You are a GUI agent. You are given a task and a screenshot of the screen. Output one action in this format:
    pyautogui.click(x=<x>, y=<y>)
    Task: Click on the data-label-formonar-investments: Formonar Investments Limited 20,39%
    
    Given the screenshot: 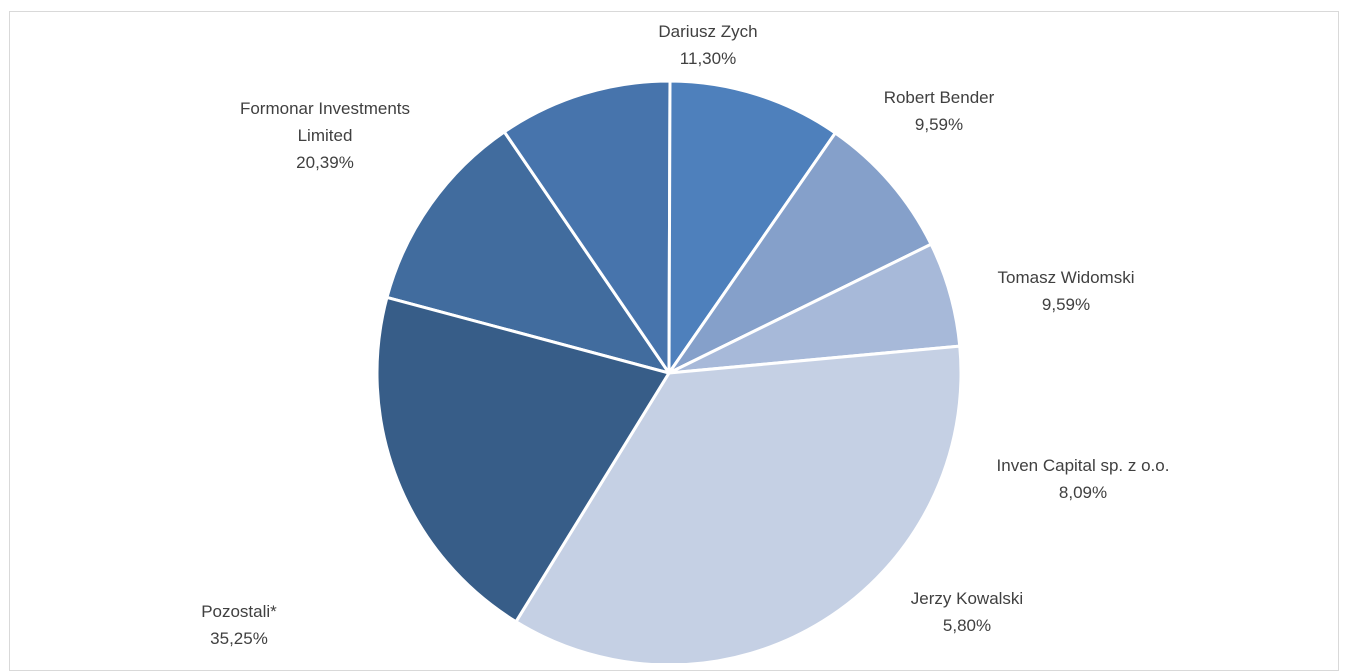 What is the action you would take?
    pyautogui.click(x=325, y=135)
    